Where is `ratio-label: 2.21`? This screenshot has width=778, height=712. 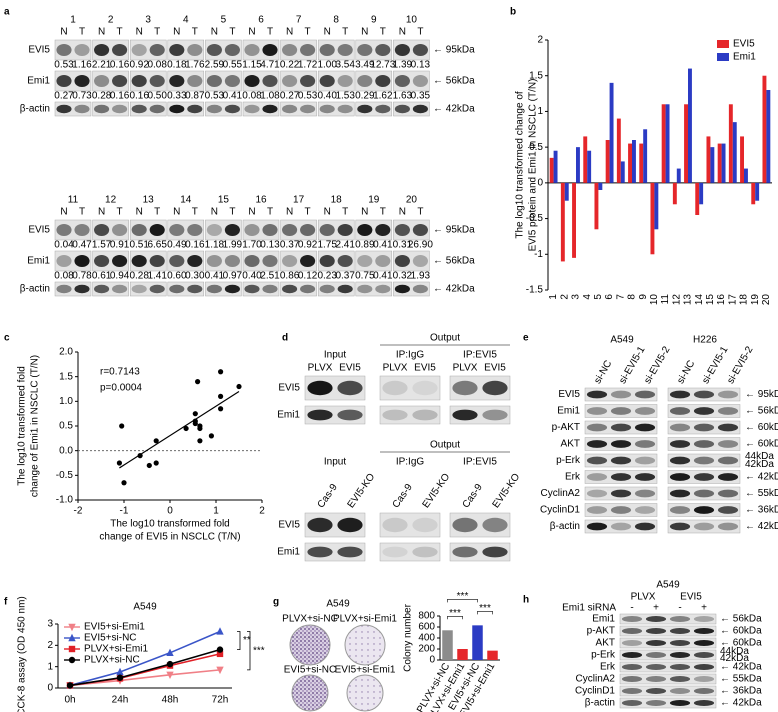 ratio-label: 2.21 is located at coordinates (102, 65).